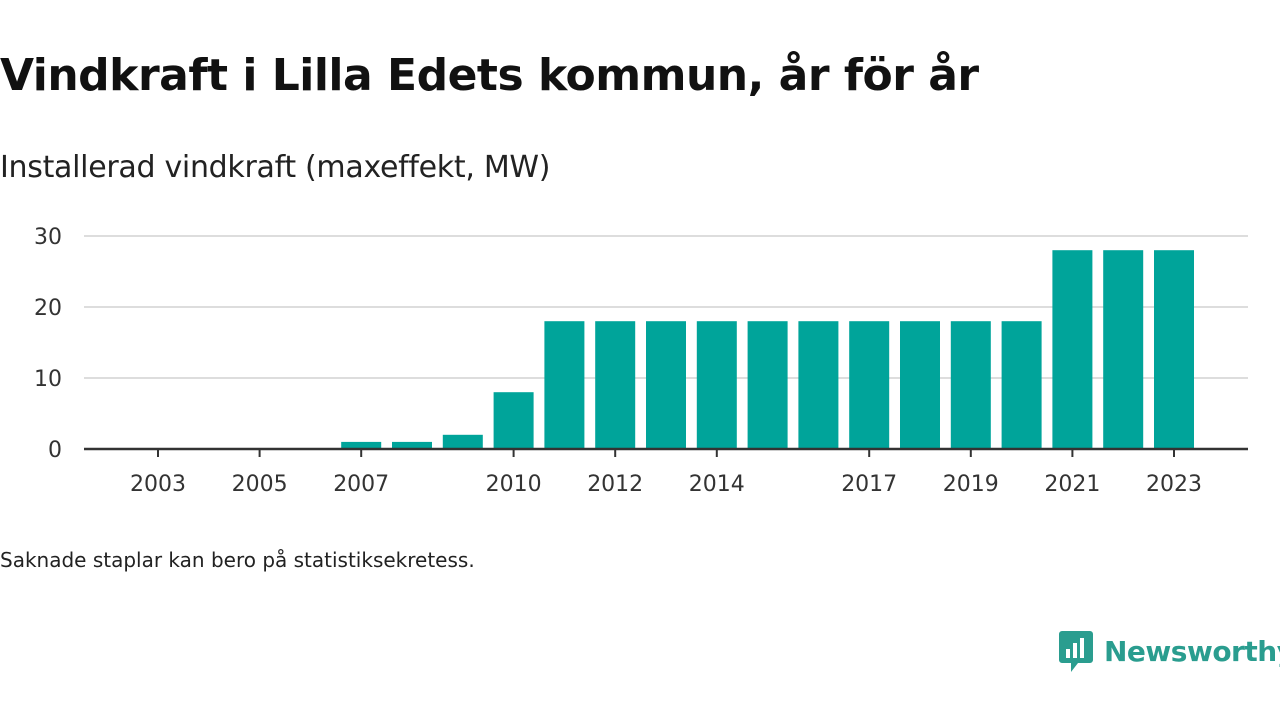 The width and height of the screenshot is (1280, 720). What do you see at coordinates (361, 484) in the screenshot?
I see `x-tick-label: 2007` at bounding box center [361, 484].